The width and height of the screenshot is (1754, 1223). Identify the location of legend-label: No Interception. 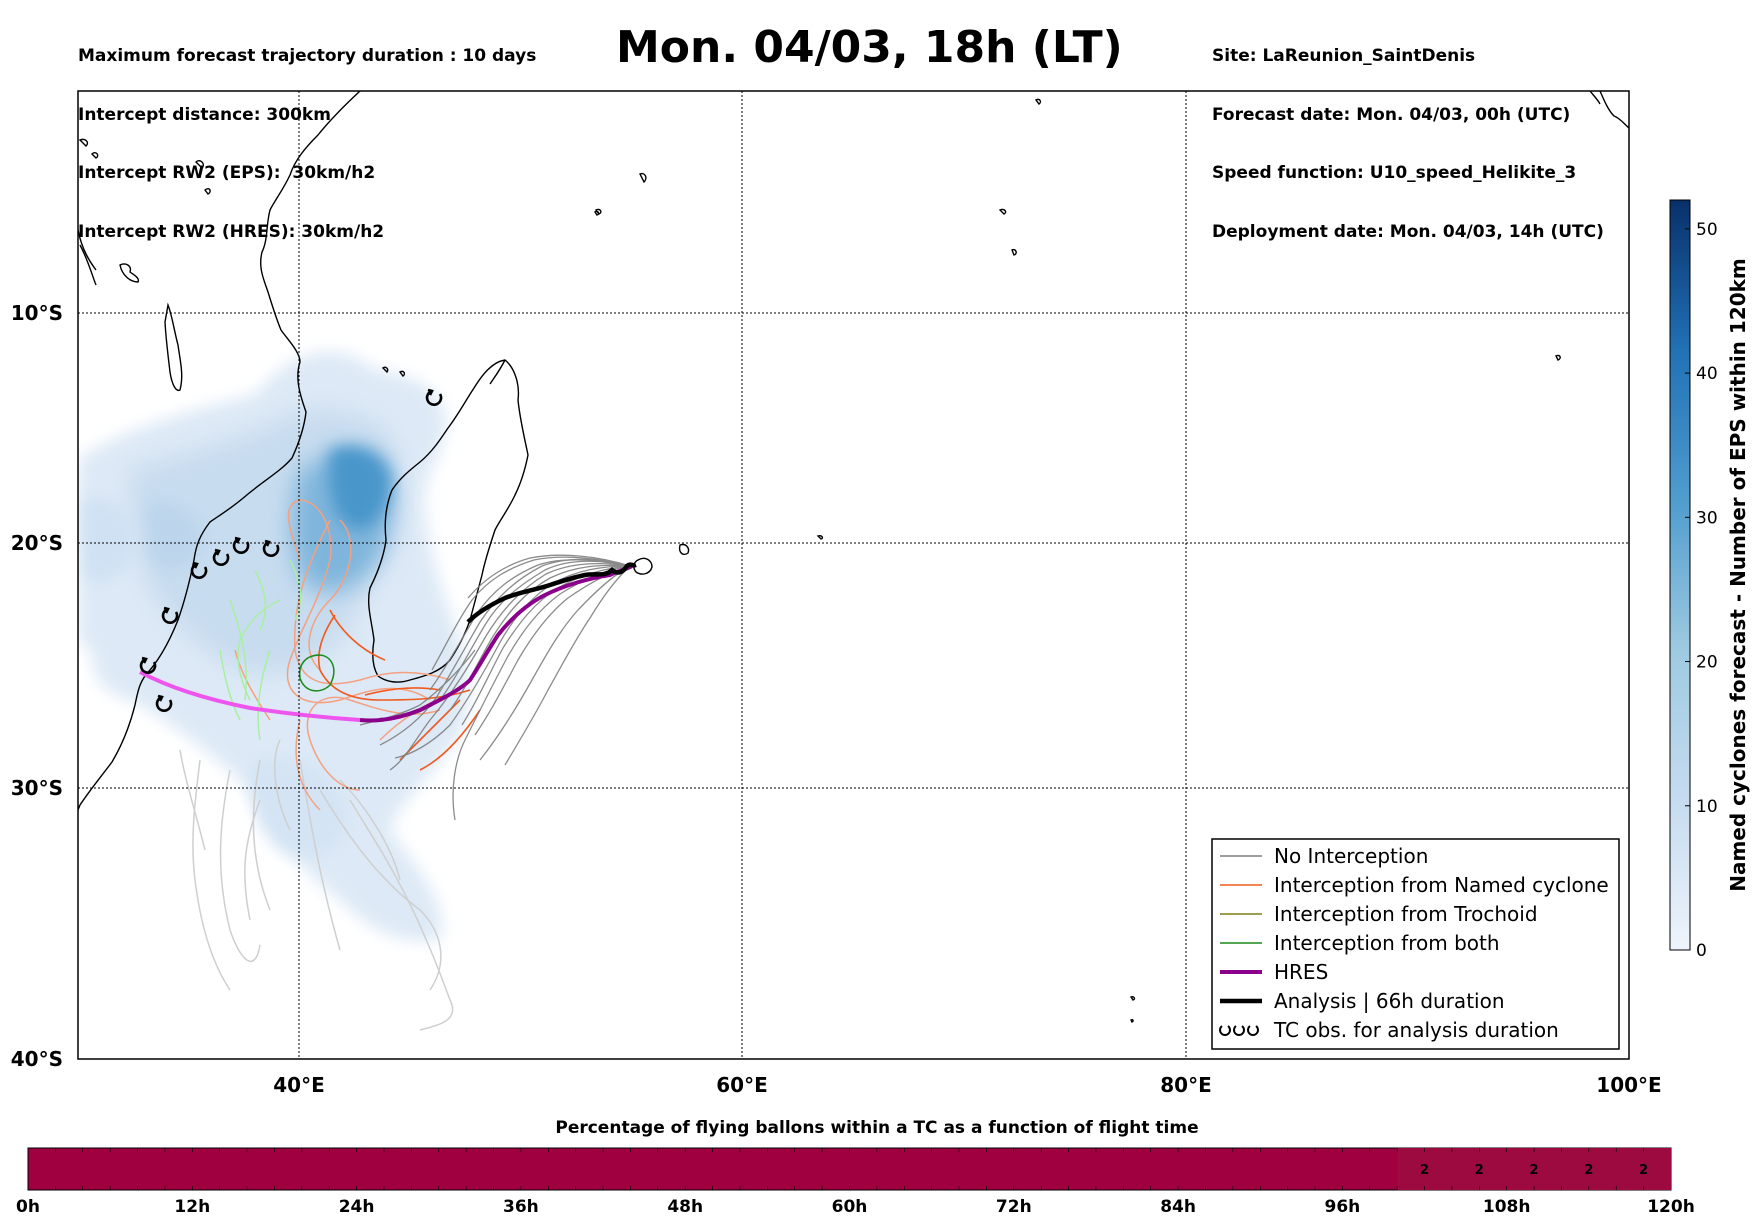
(1351, 856).